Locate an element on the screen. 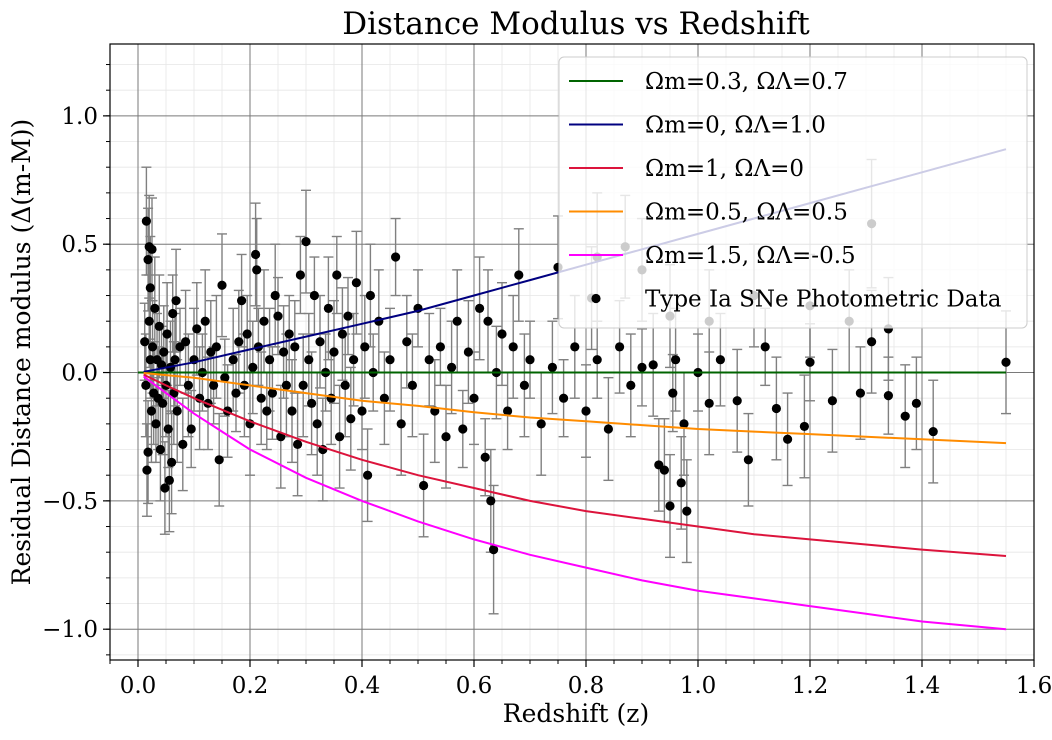 The width and height of the screenshot is (1052, 740). y-tick-label: −0.5 is located at coordinates (70, 502).